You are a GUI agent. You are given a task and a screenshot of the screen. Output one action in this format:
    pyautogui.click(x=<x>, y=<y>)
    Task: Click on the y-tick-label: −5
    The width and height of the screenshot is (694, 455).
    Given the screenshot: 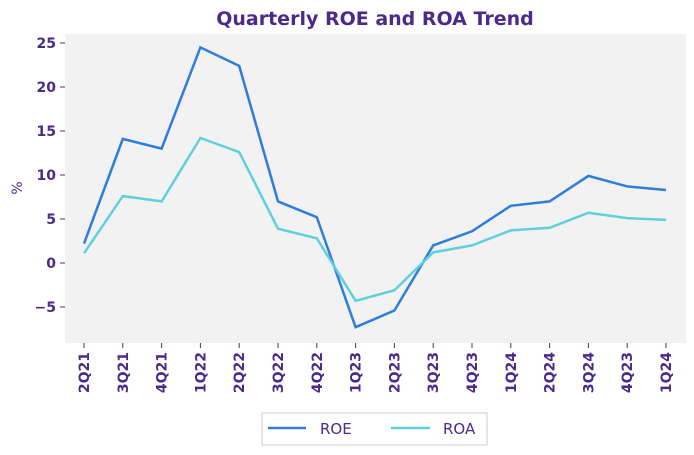 What is the action you would take?
    pyautogui.click(x=45, y=308)
    